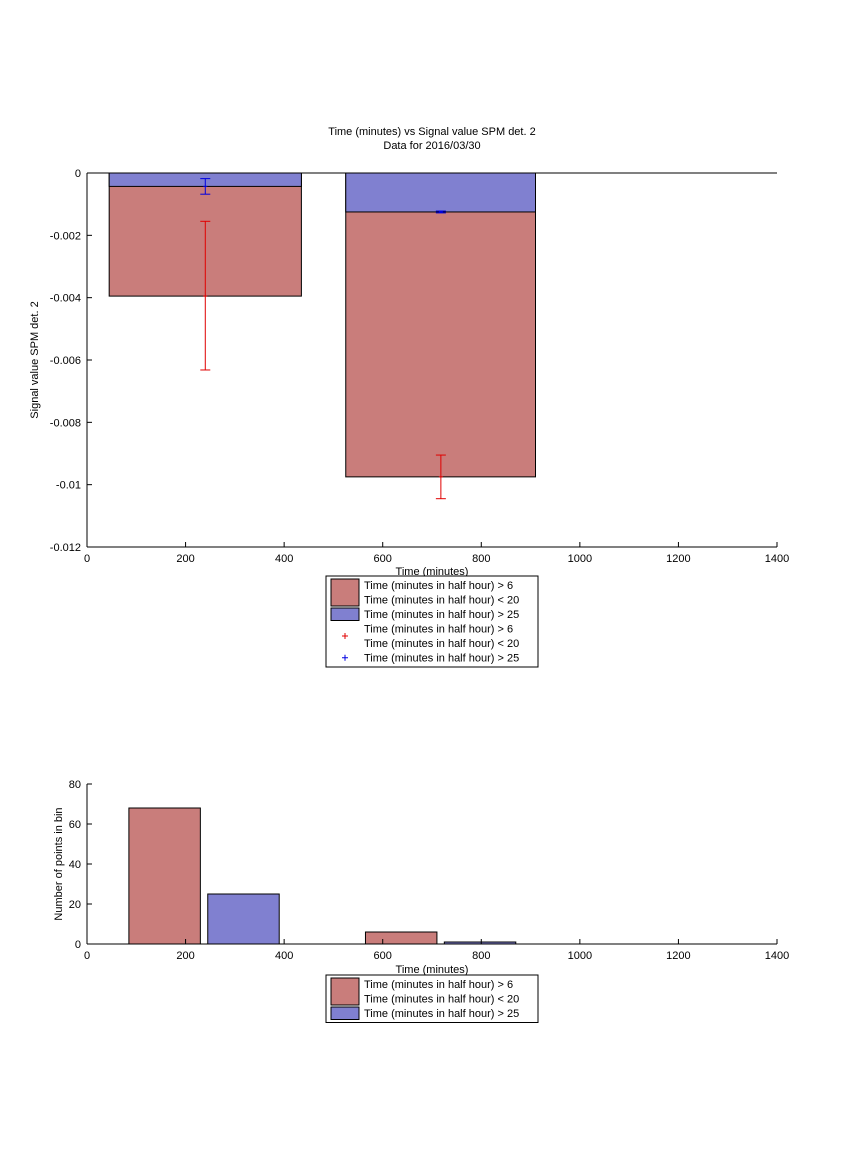 The height and width of the screenshot is (1152, 864). What do you see at coordinates (481, 559) in the screenshot?
I see `top-x-tick-label: 800` at bounding box center [481, 559].